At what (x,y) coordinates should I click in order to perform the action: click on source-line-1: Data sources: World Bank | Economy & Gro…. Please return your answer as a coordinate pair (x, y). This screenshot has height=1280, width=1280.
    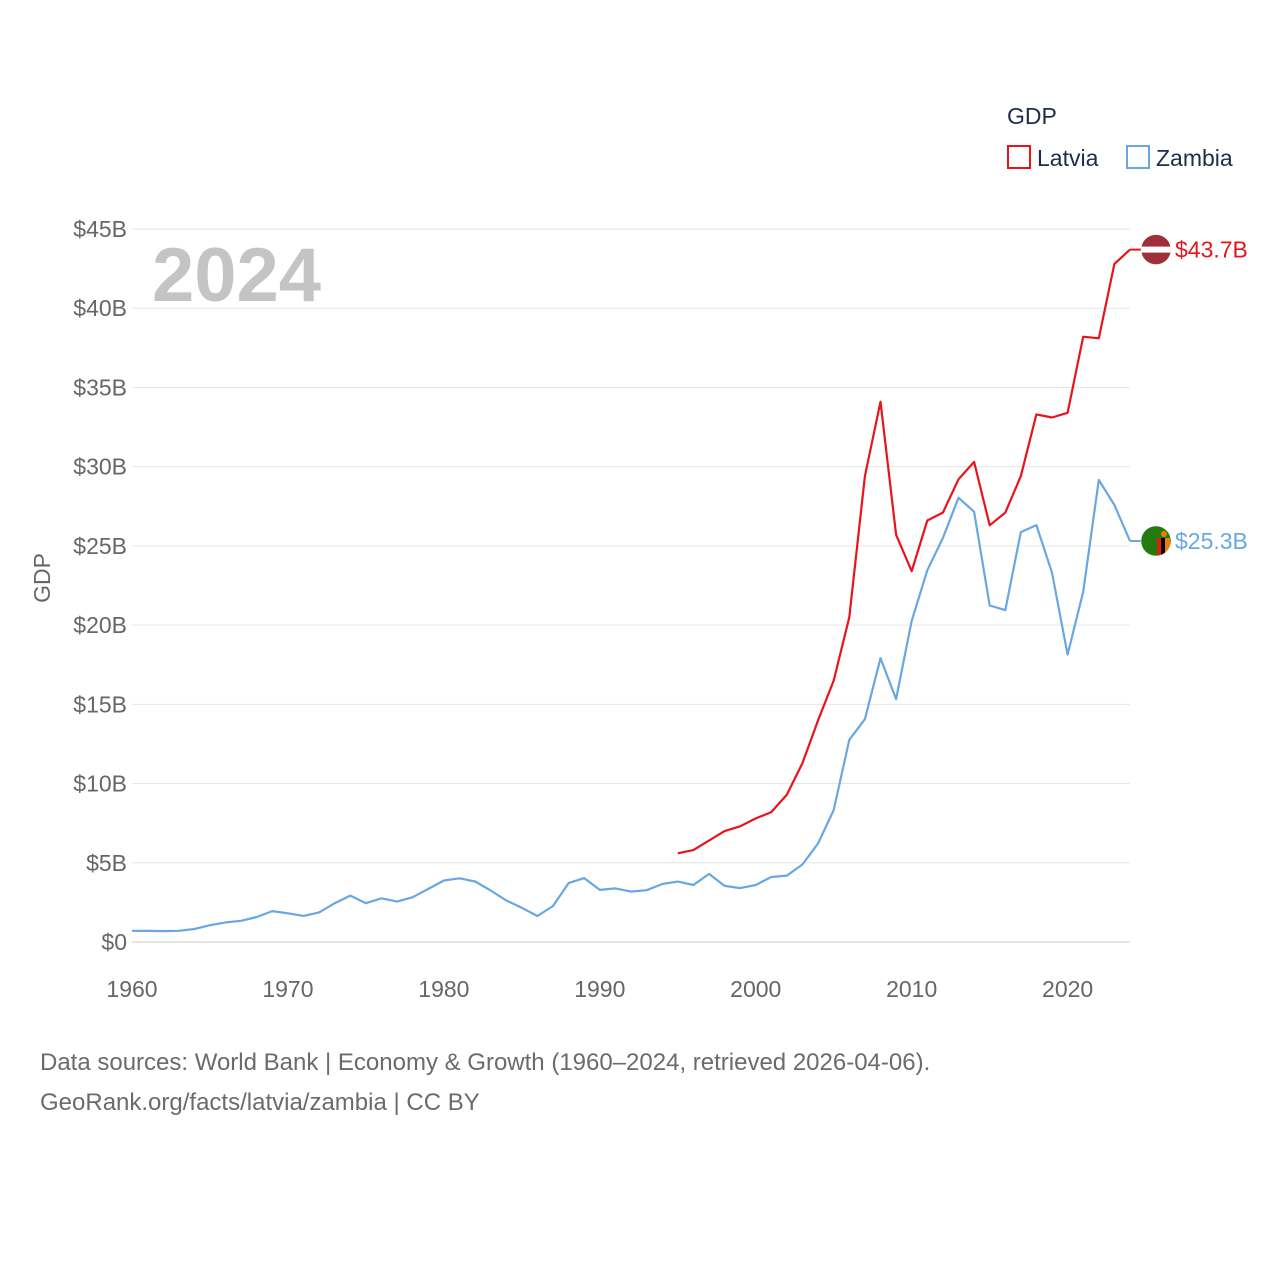
    Looking at the image, I should click on (485, 1062).